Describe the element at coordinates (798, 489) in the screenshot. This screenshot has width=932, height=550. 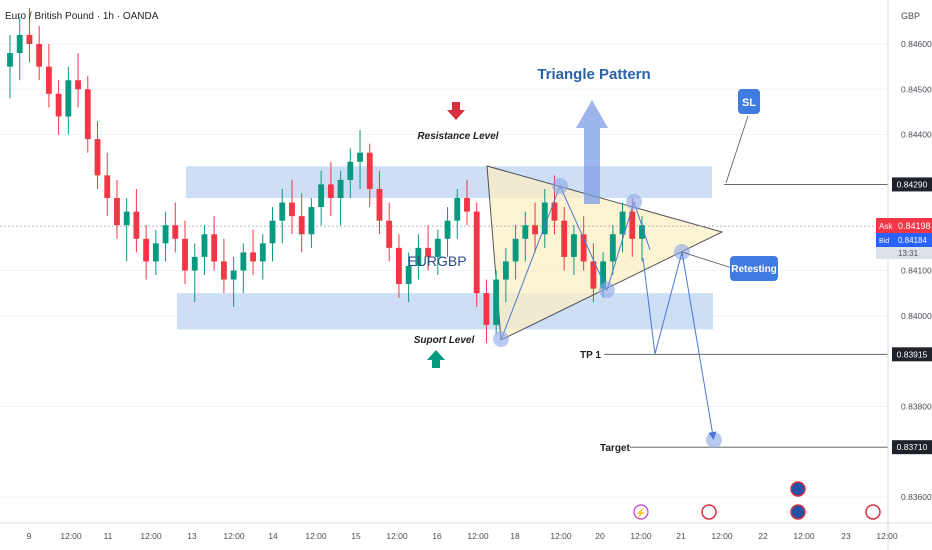
I see `eu-flag-icon` at that location.